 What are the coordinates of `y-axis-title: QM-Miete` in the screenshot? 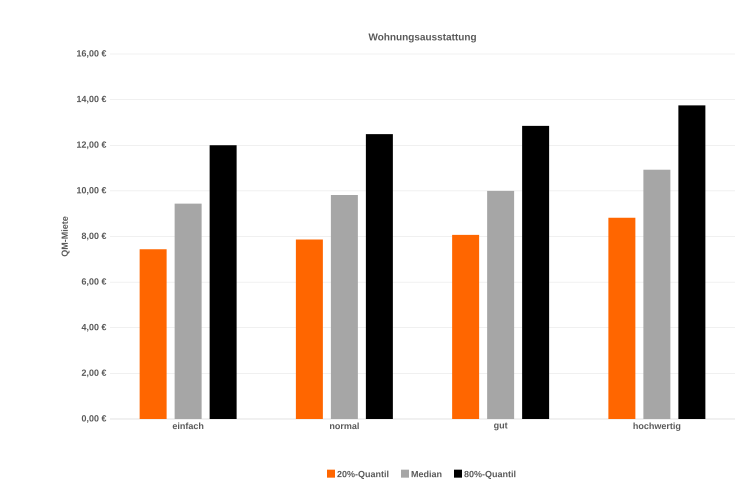 It's located at (65, 236).